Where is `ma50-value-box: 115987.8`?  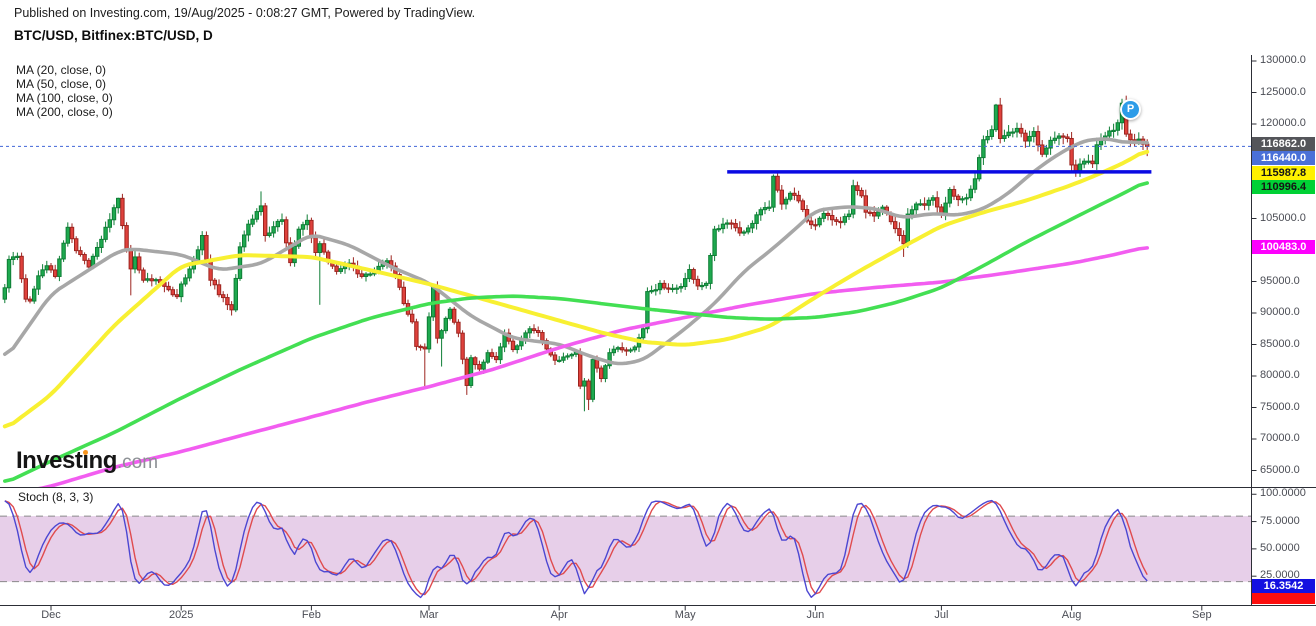 ma50-value-box: 115987.8 is located at coordinates (1283, 173).